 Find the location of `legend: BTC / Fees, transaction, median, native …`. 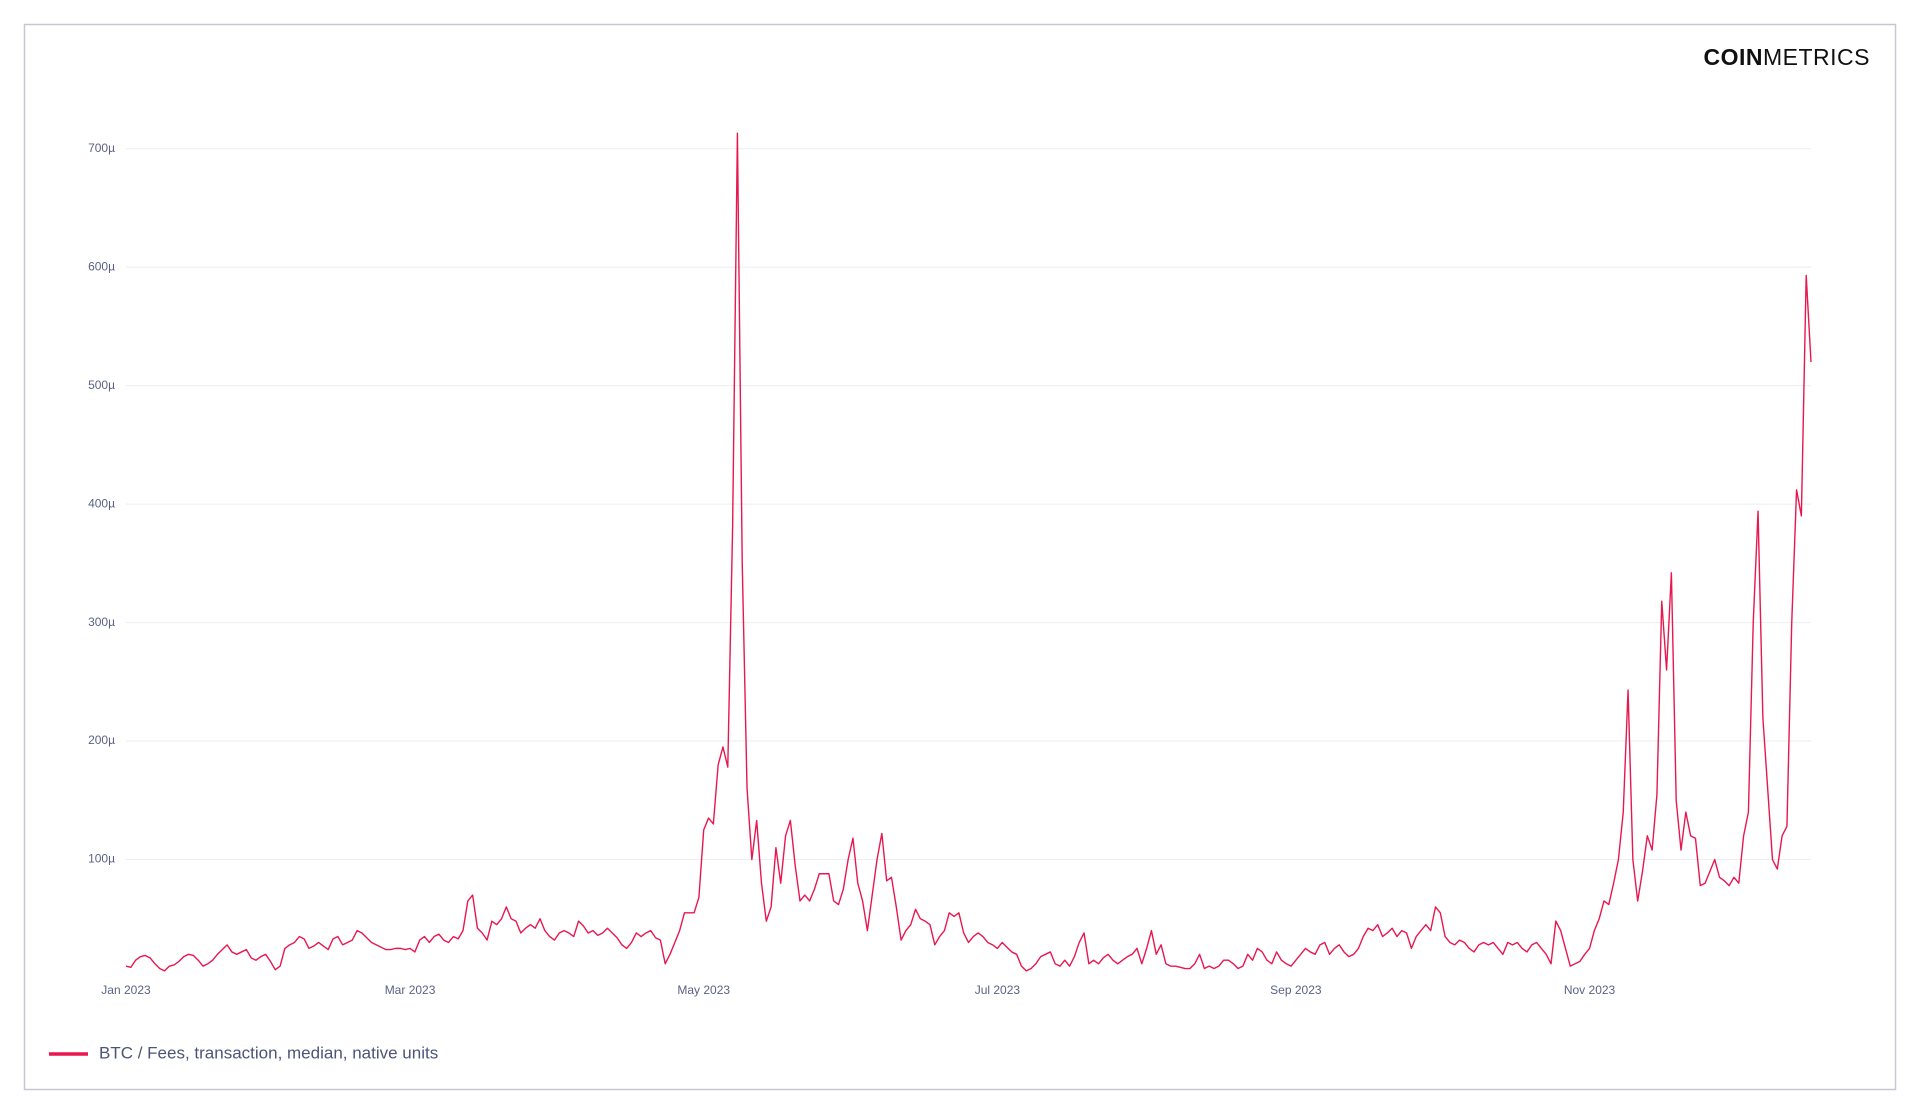

legend: BTC / Fees, transaction, median, native … is located at coordinates (243, 1052).